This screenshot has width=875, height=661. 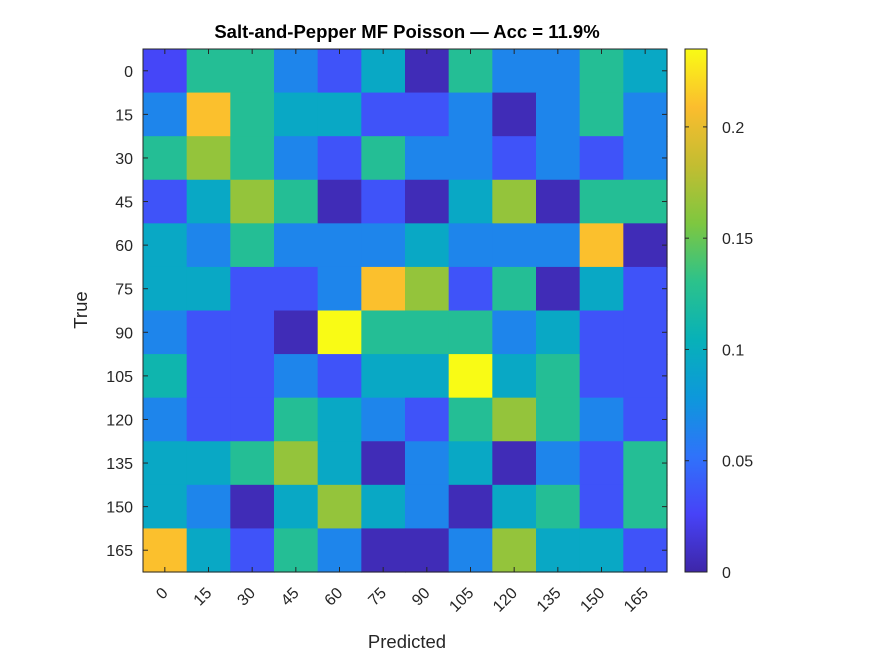 I want to click on x-tick-label: 60, so click(x=334, y=597).